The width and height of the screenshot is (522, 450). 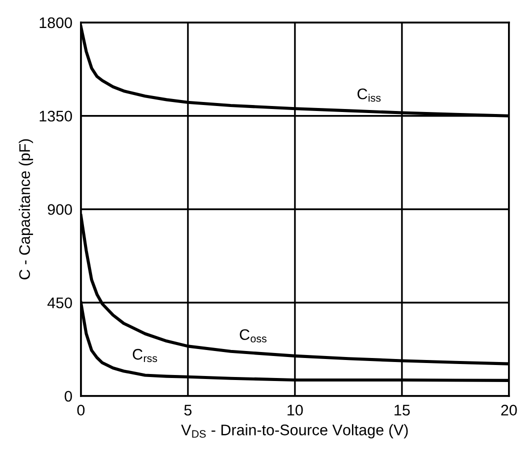 What do you see at coordinates (294, 431) in the screenshot?
I see `x-axis-title: V$_{DS}$ - Drain-to-Source Voltage (V)` at bounding box center [294, 431].